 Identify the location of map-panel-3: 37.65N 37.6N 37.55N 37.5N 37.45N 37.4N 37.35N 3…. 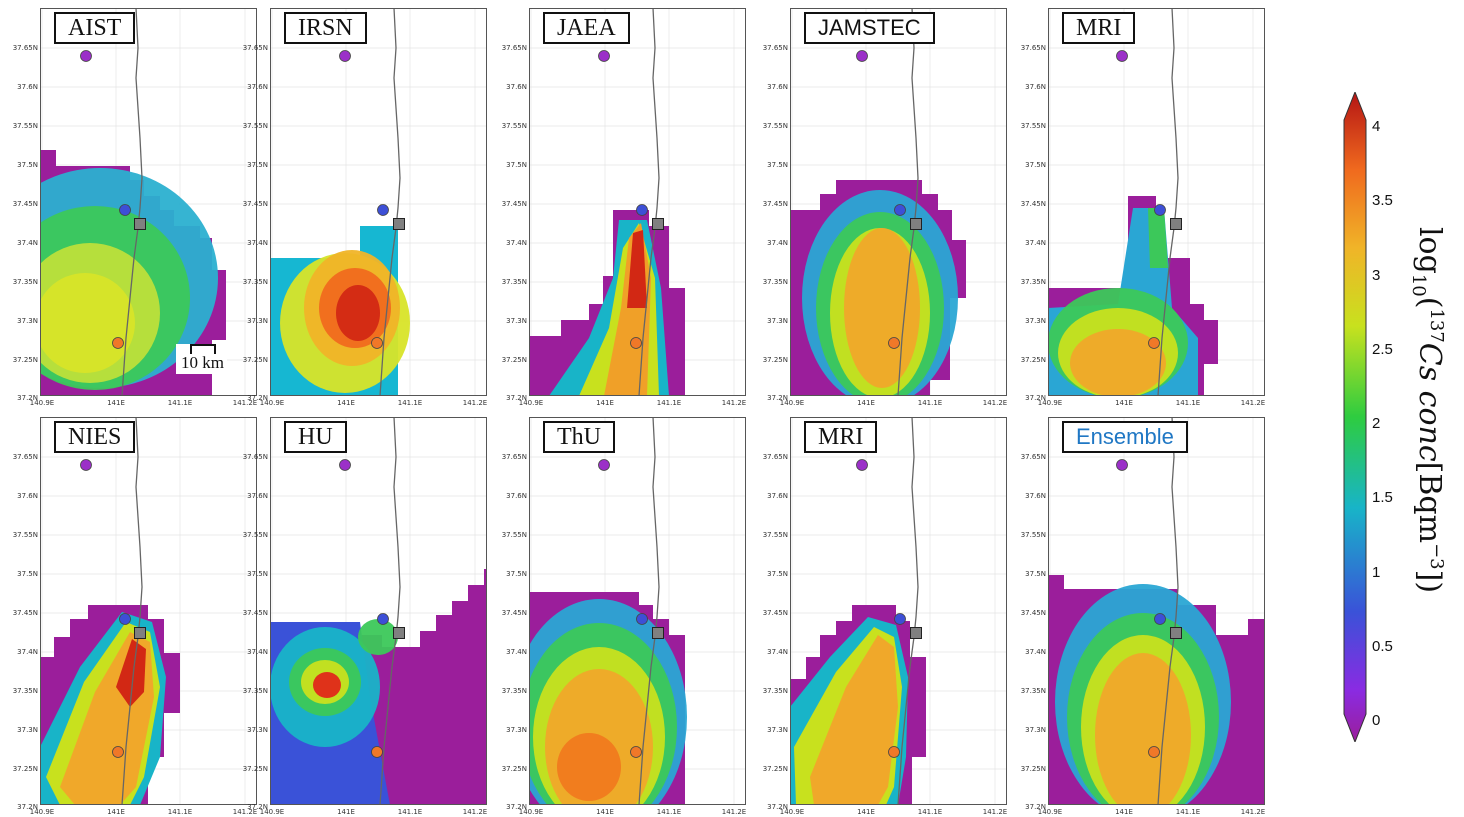
(633, 207).